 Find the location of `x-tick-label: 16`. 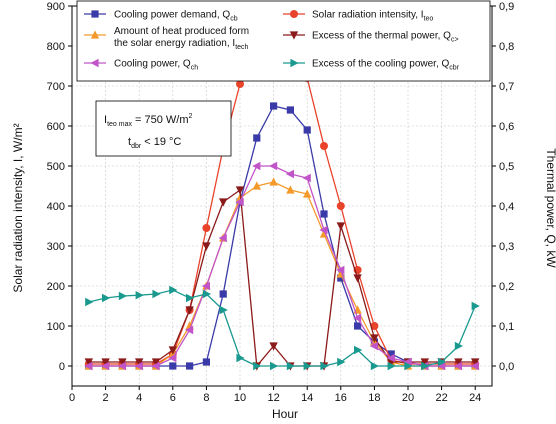

x-tick-label: 16 is located at coordinates (341, 398).